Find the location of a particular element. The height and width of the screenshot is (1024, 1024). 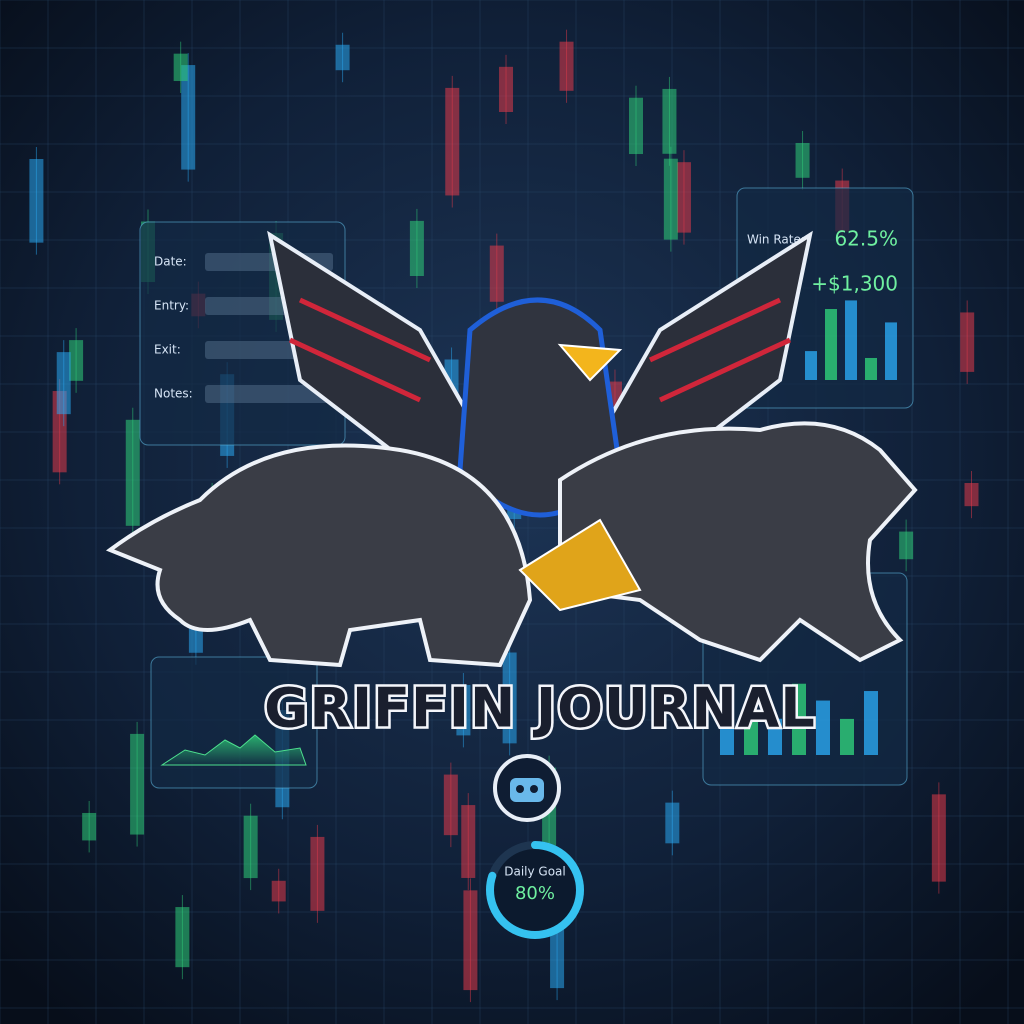

robot-head is located at coordinates (527, 790).